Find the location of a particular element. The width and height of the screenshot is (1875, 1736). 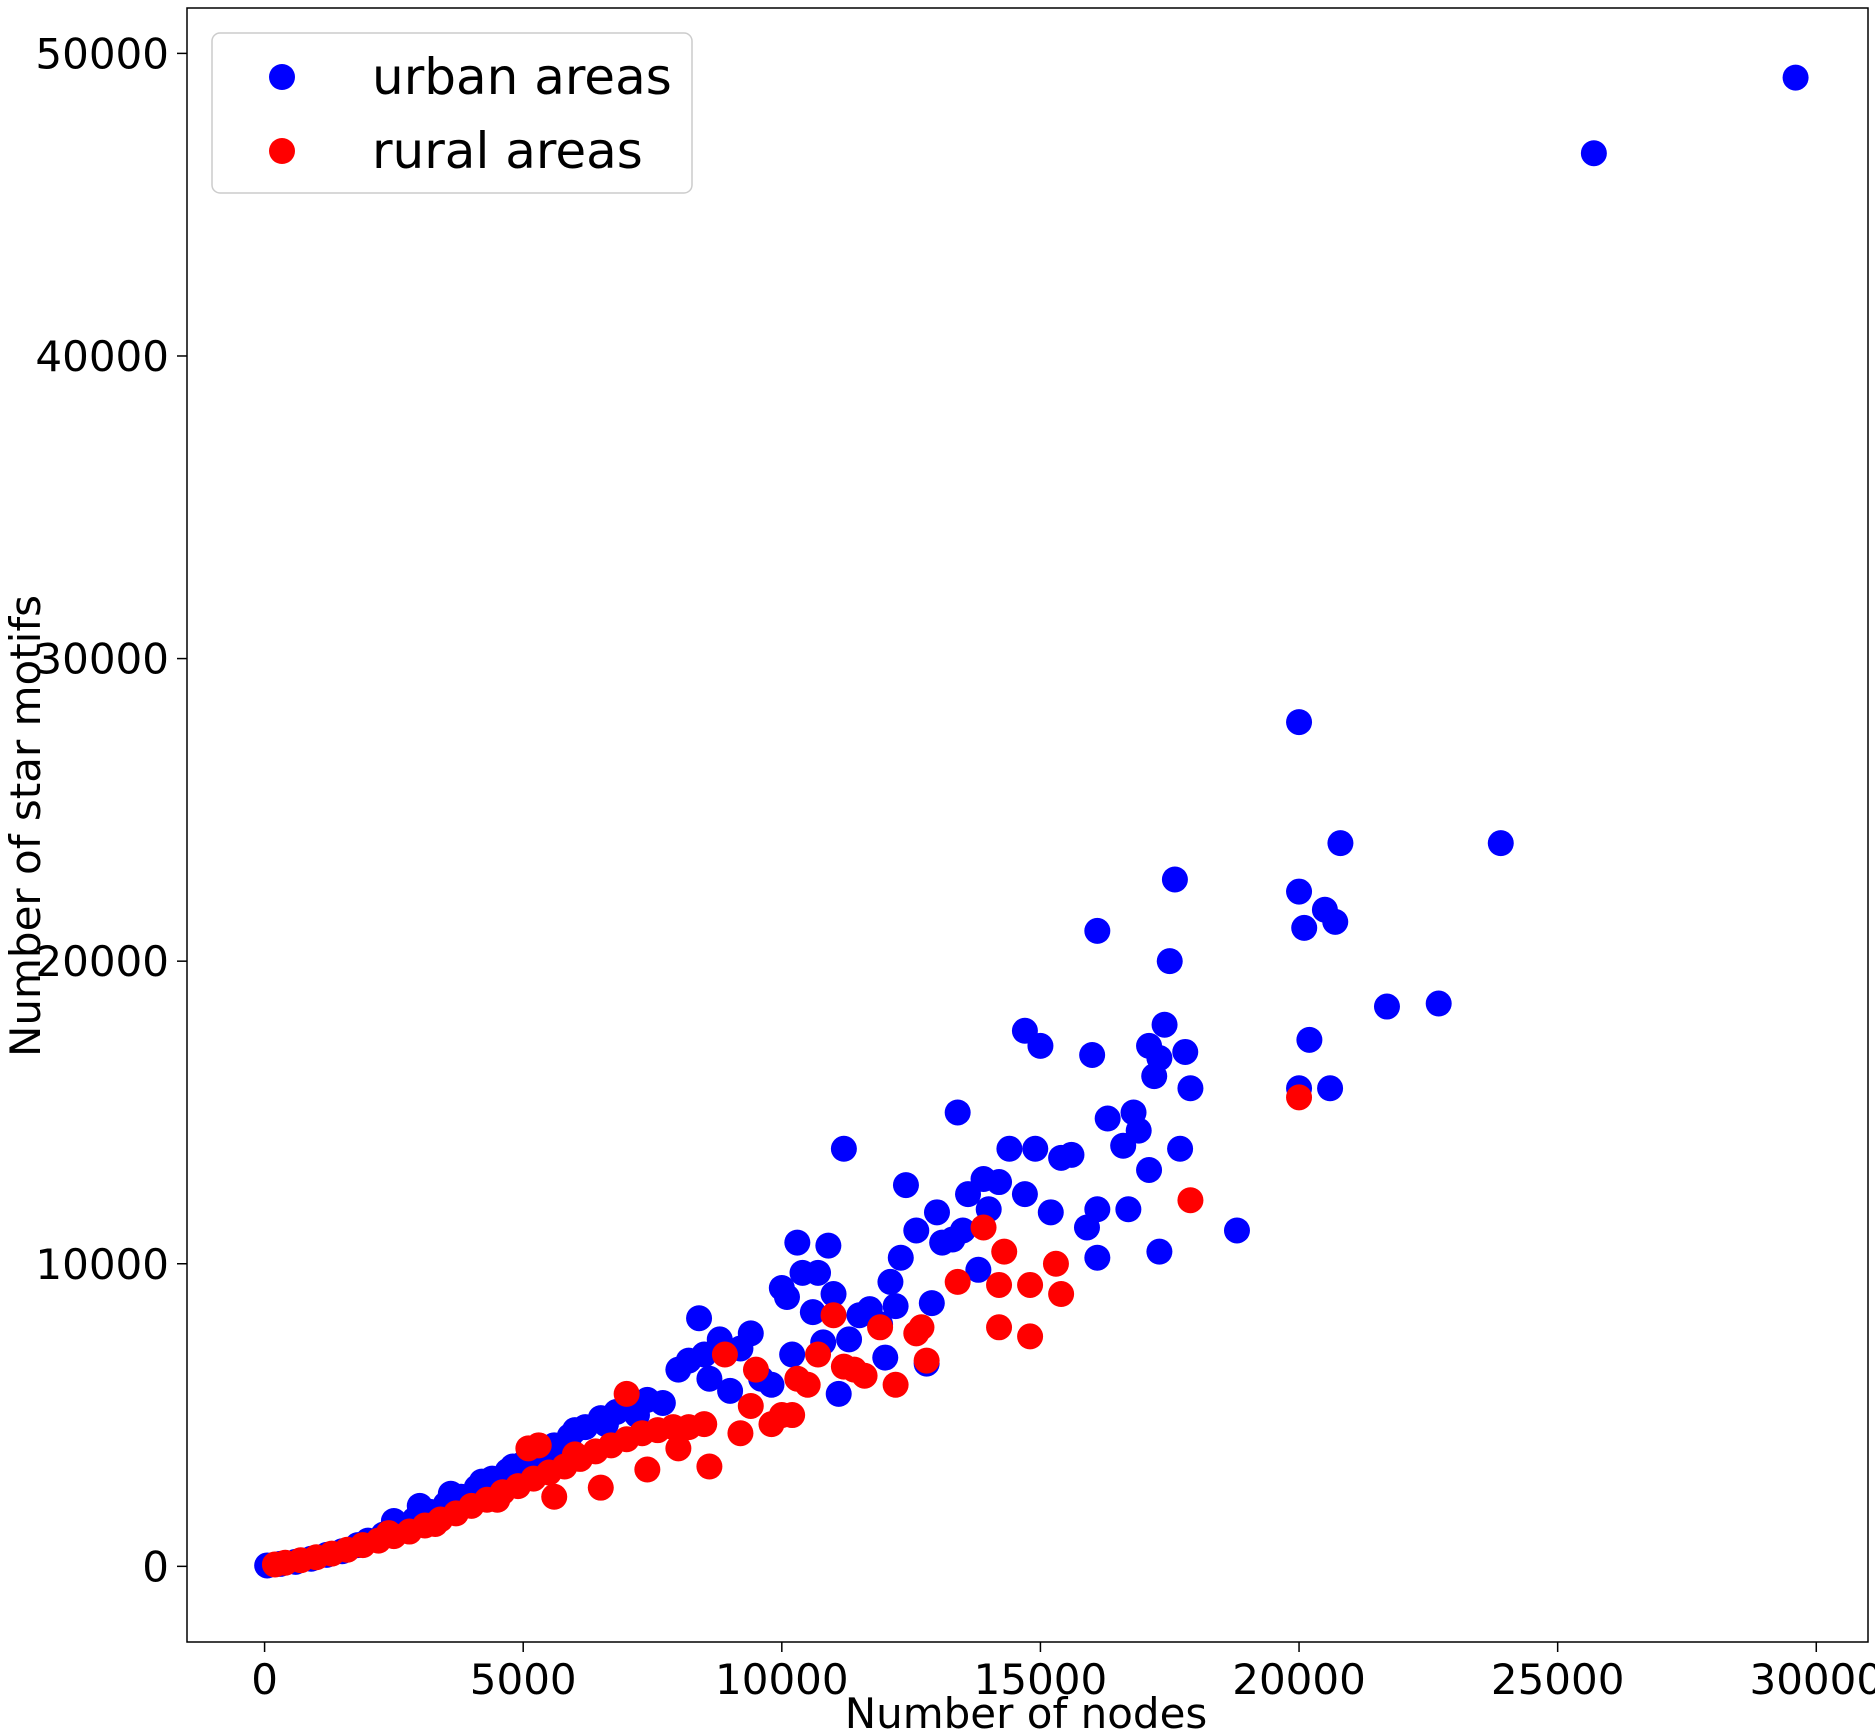

x-tick-label: 25000 is located at coordinates (1558, 1679).